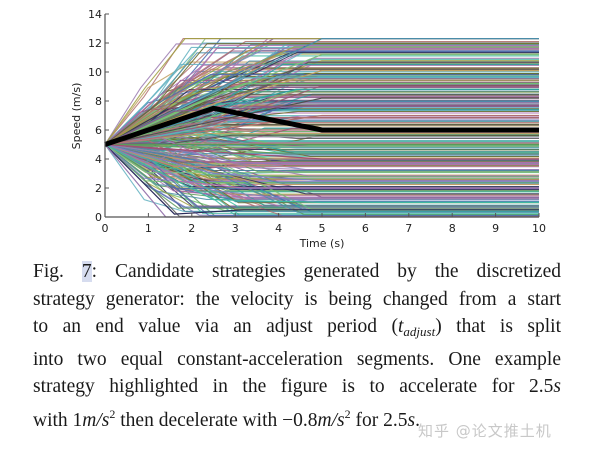 The height and width of the screenshot is (452, 600). What do you see at coordinates (322, 228) in the screenshot?
I see `x-tick-label: 5` at bounding box center [322, 228].